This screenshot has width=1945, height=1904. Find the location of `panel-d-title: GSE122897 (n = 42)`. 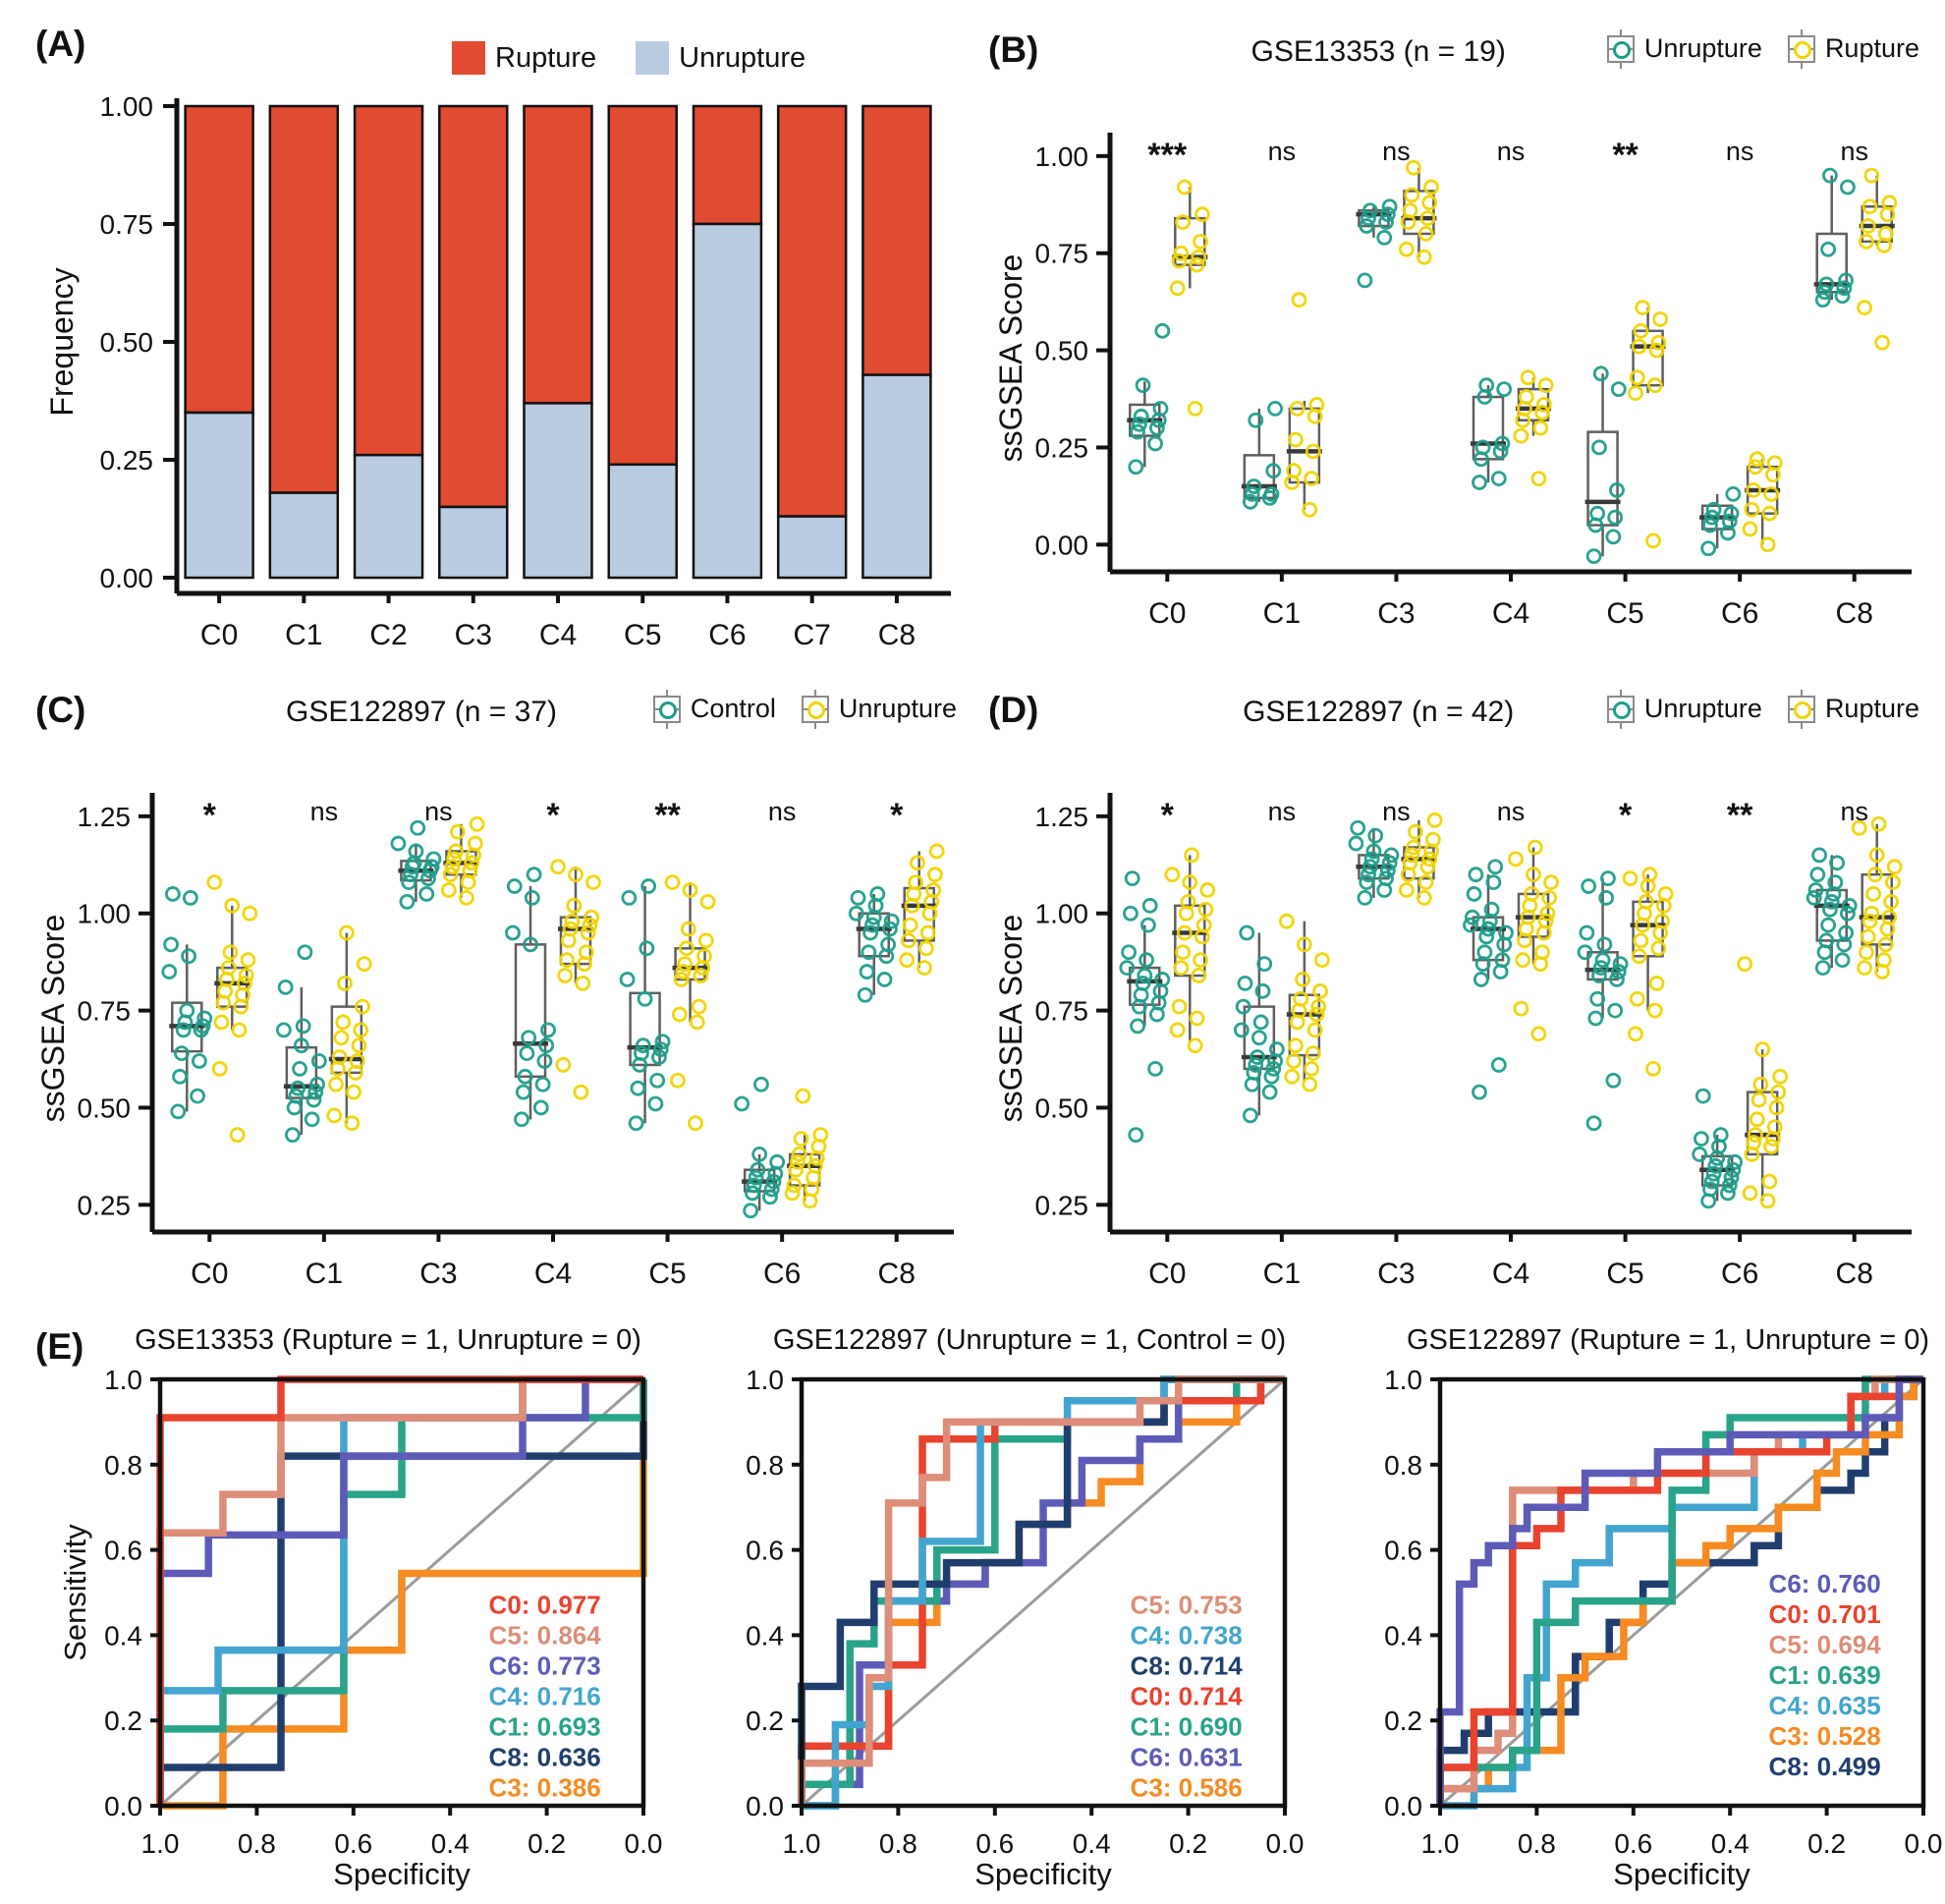

panel-d-title: GSE122897 (n = 42) is located at coordinates (1379, 712).